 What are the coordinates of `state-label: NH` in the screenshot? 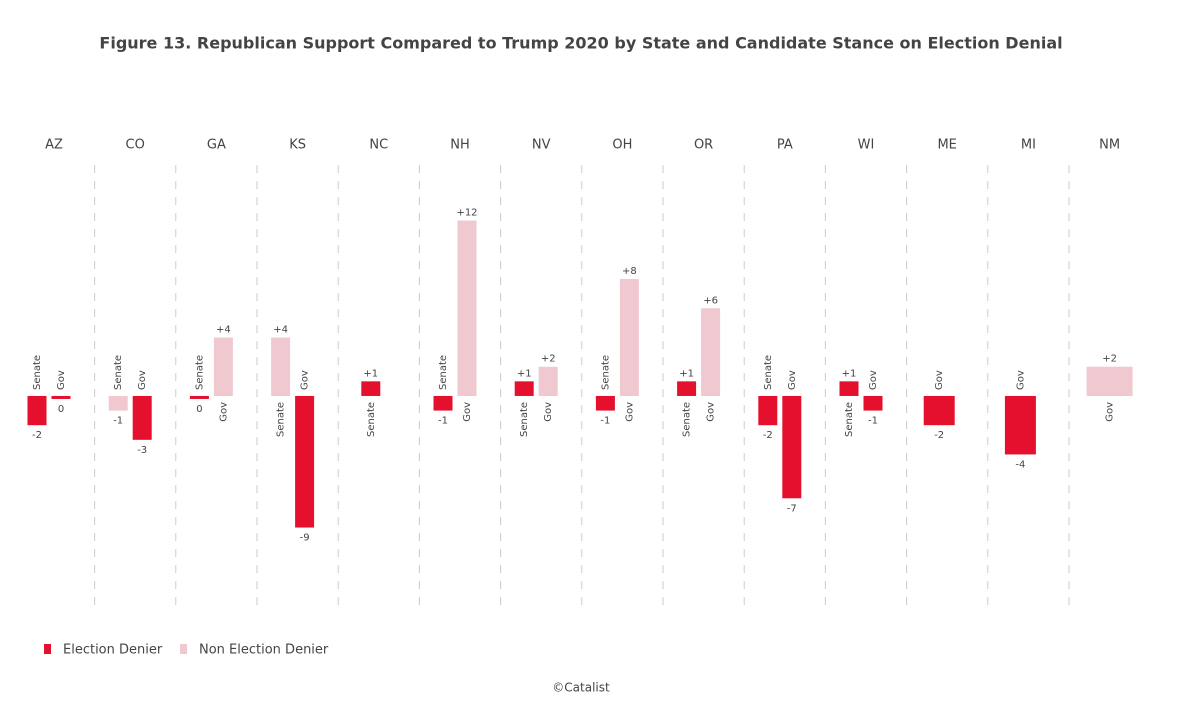 It's located at (460, 145).